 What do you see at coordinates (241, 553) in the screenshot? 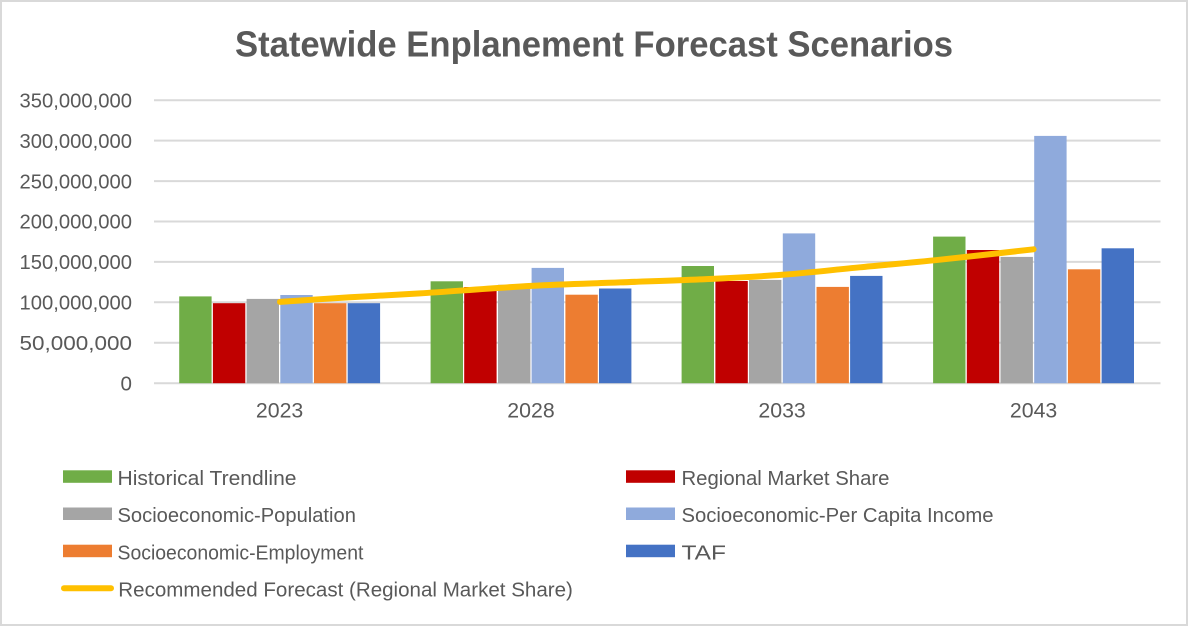
I see `svg-text: Socioeconomic-Employment` at bounding box center [241, 553].